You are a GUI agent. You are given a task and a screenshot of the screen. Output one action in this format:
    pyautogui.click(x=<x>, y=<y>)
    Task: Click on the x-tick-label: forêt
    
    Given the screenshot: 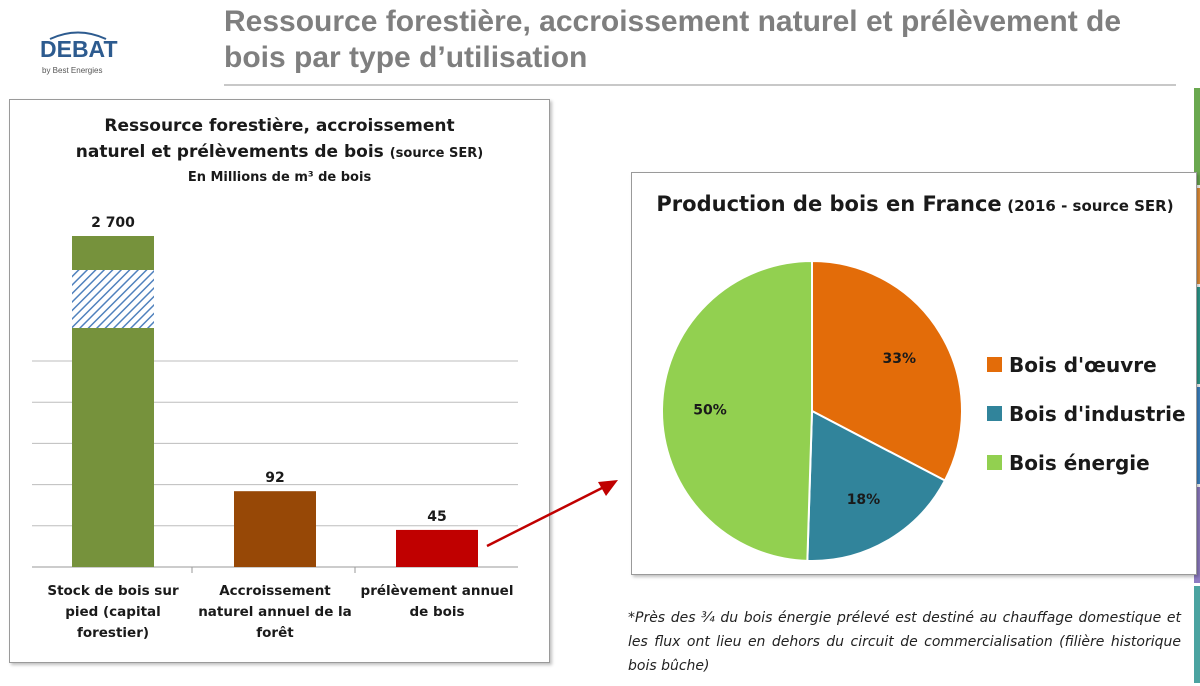 What is the action you would take?
    pyautogui.click(x=275, y=633)
    